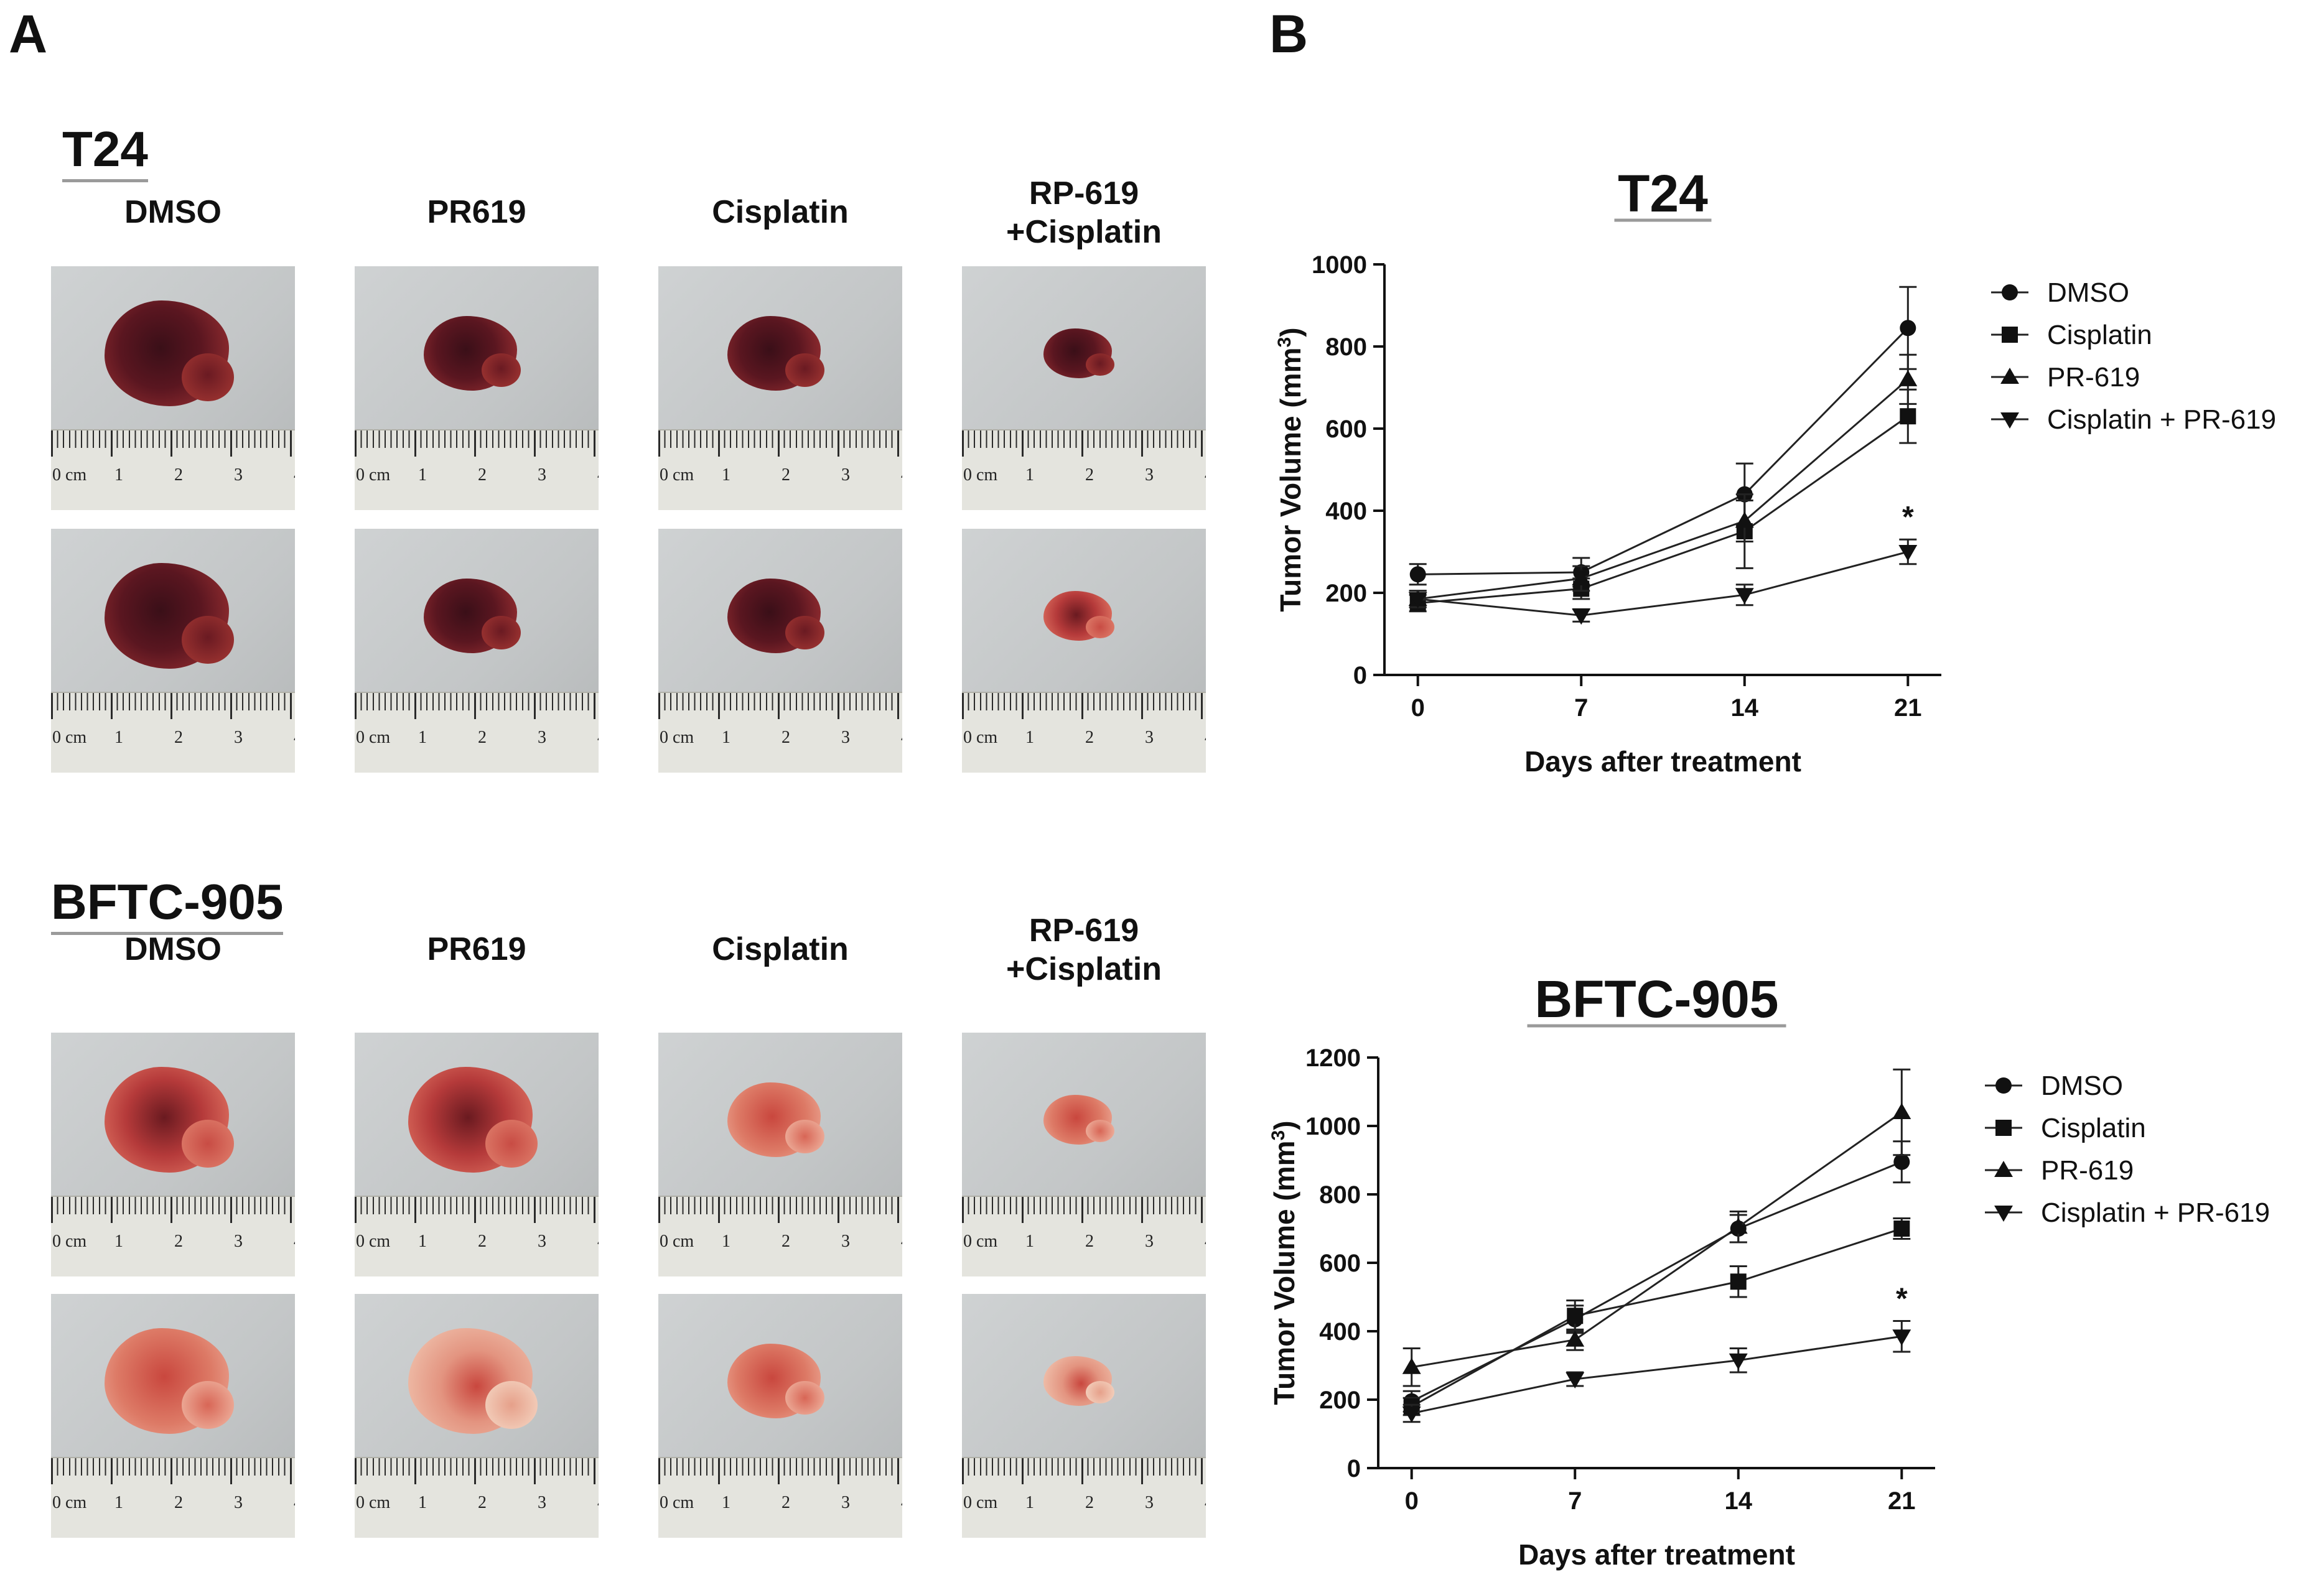 The width and height of the screenshot is (2324, 1595). I want to click on chart-title: T24, so click(1663, 193).